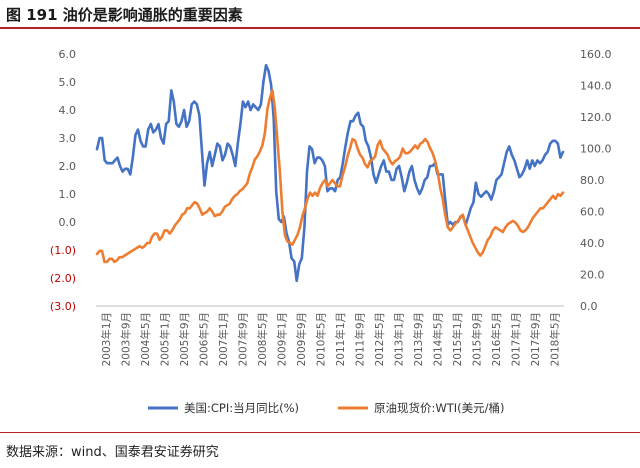 Image resolution: width=640 pixels, height=468 pixels. I want to click on x-tick-label: 2010年5月, so click(320, 339).